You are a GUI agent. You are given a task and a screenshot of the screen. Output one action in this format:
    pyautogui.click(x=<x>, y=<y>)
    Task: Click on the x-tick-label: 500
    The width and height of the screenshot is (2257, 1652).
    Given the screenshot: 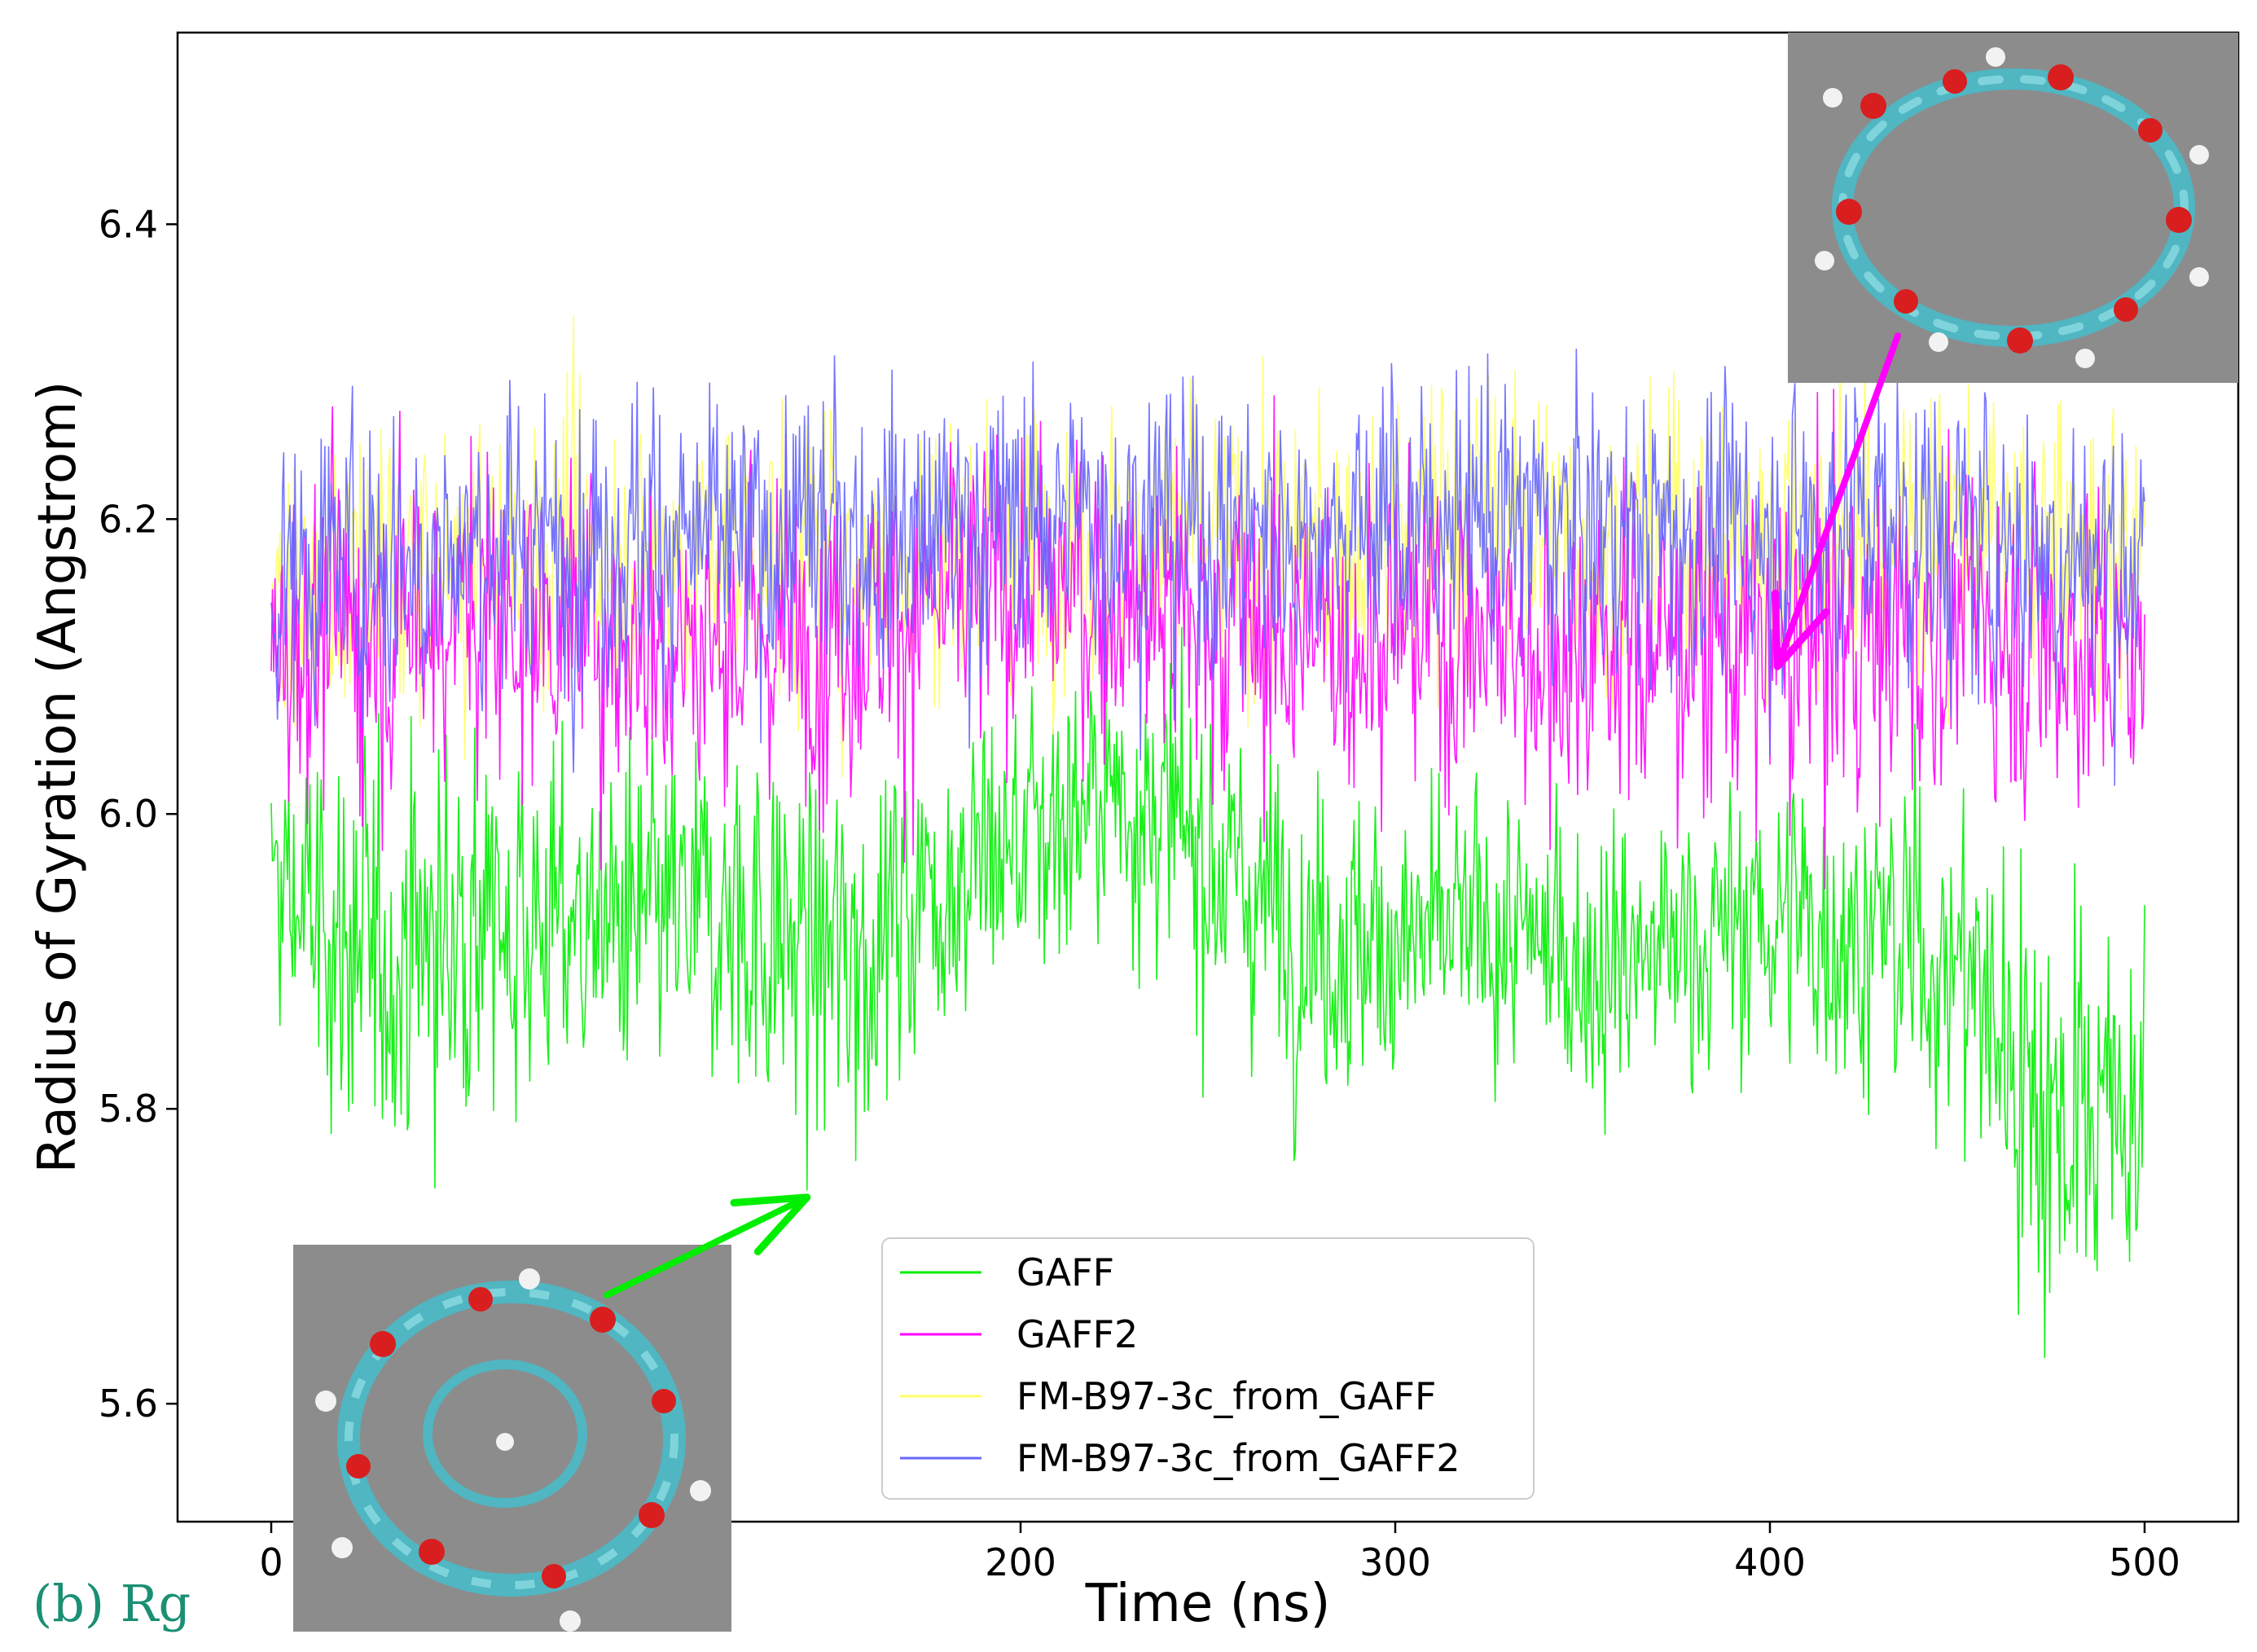 What is the action you would take?
    pyautogui.click(x=2144, y=1562)
    